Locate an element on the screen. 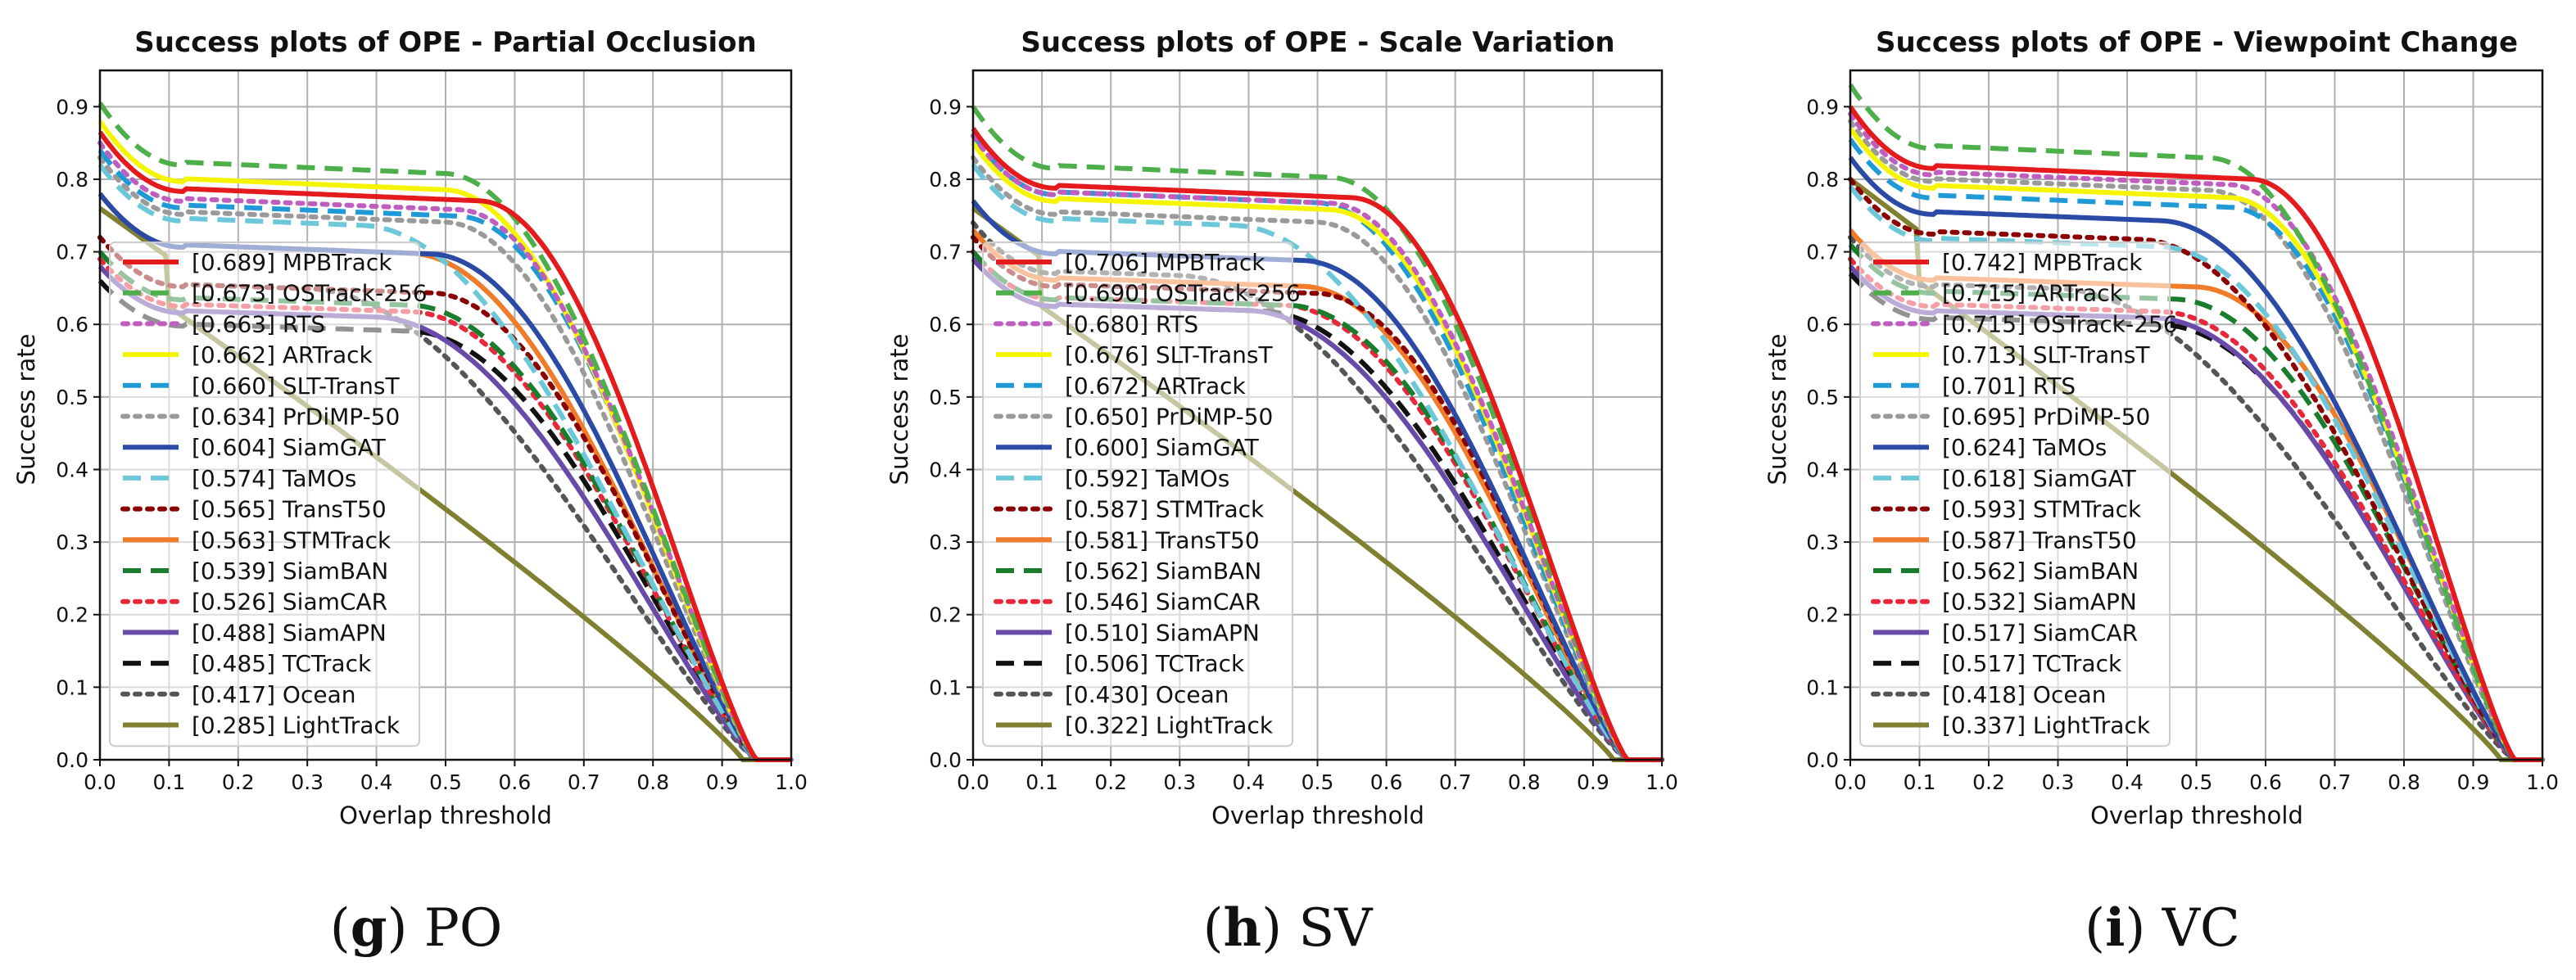  legend-item: [0.593] STMTrack is located at coordinates (2006, 509).